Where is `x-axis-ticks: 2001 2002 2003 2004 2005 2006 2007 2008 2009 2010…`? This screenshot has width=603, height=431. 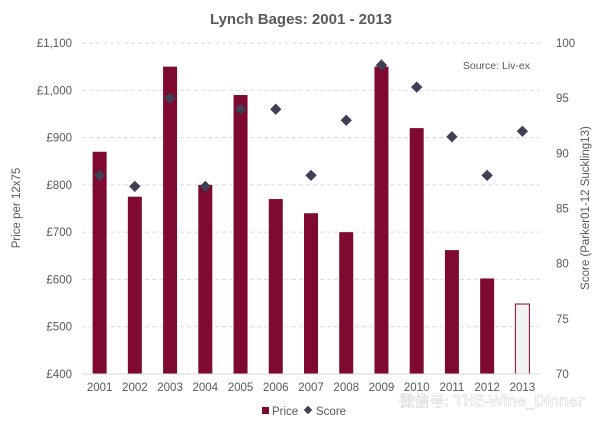 x-axis-ticks: 2001 2002 2003 2004 2005 2006 2007 2008 2009 2010… is located at coordinates (311, 388).